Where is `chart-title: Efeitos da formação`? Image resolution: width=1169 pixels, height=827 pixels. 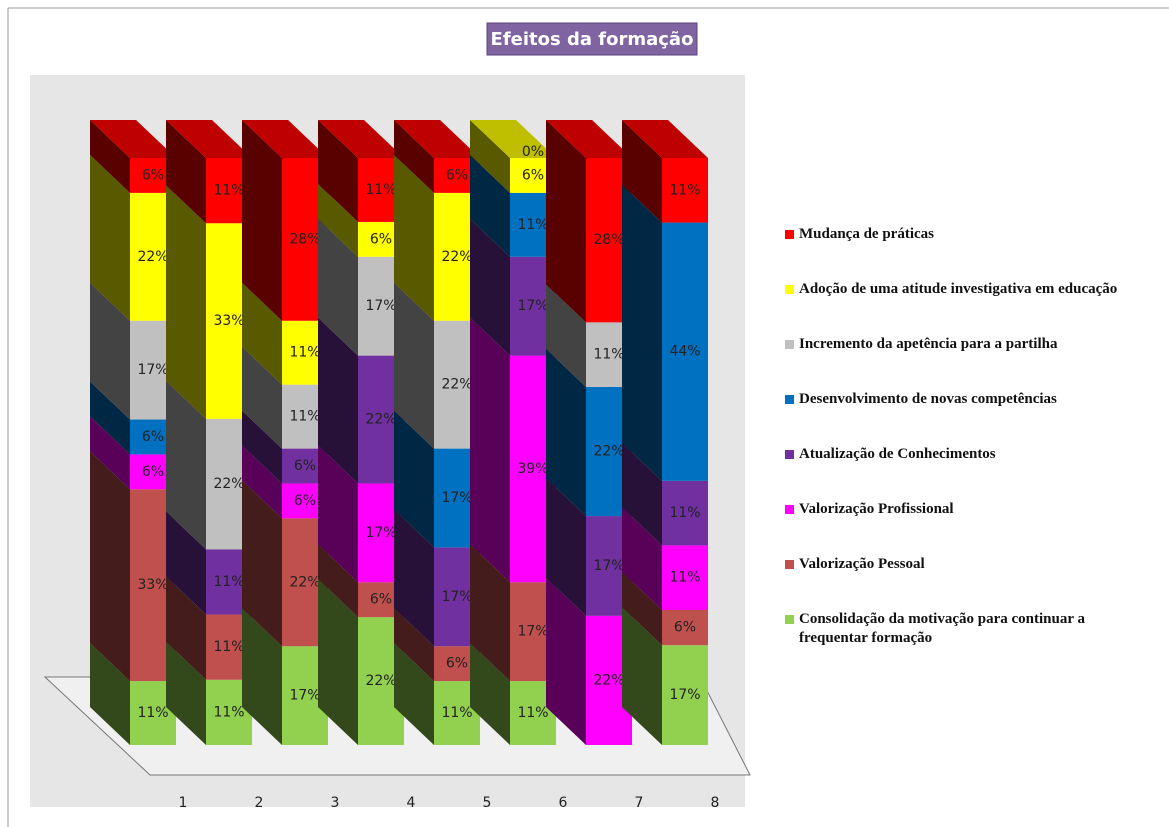
chart-title: Efeitos da formação is located at coordinates (592, 39).